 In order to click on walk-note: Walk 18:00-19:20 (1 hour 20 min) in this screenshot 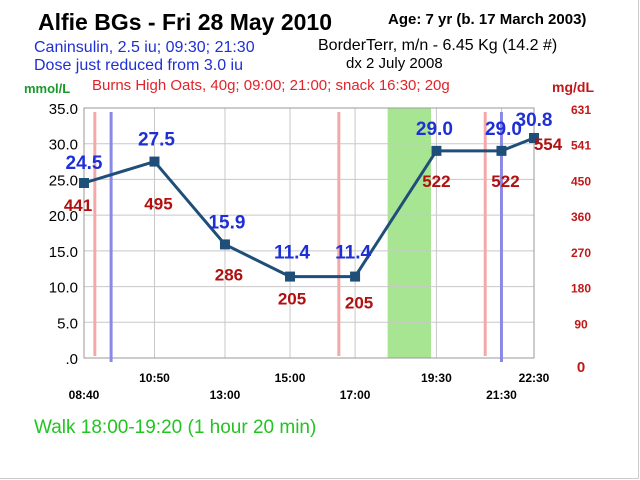, I will do `click(175, 427)`.